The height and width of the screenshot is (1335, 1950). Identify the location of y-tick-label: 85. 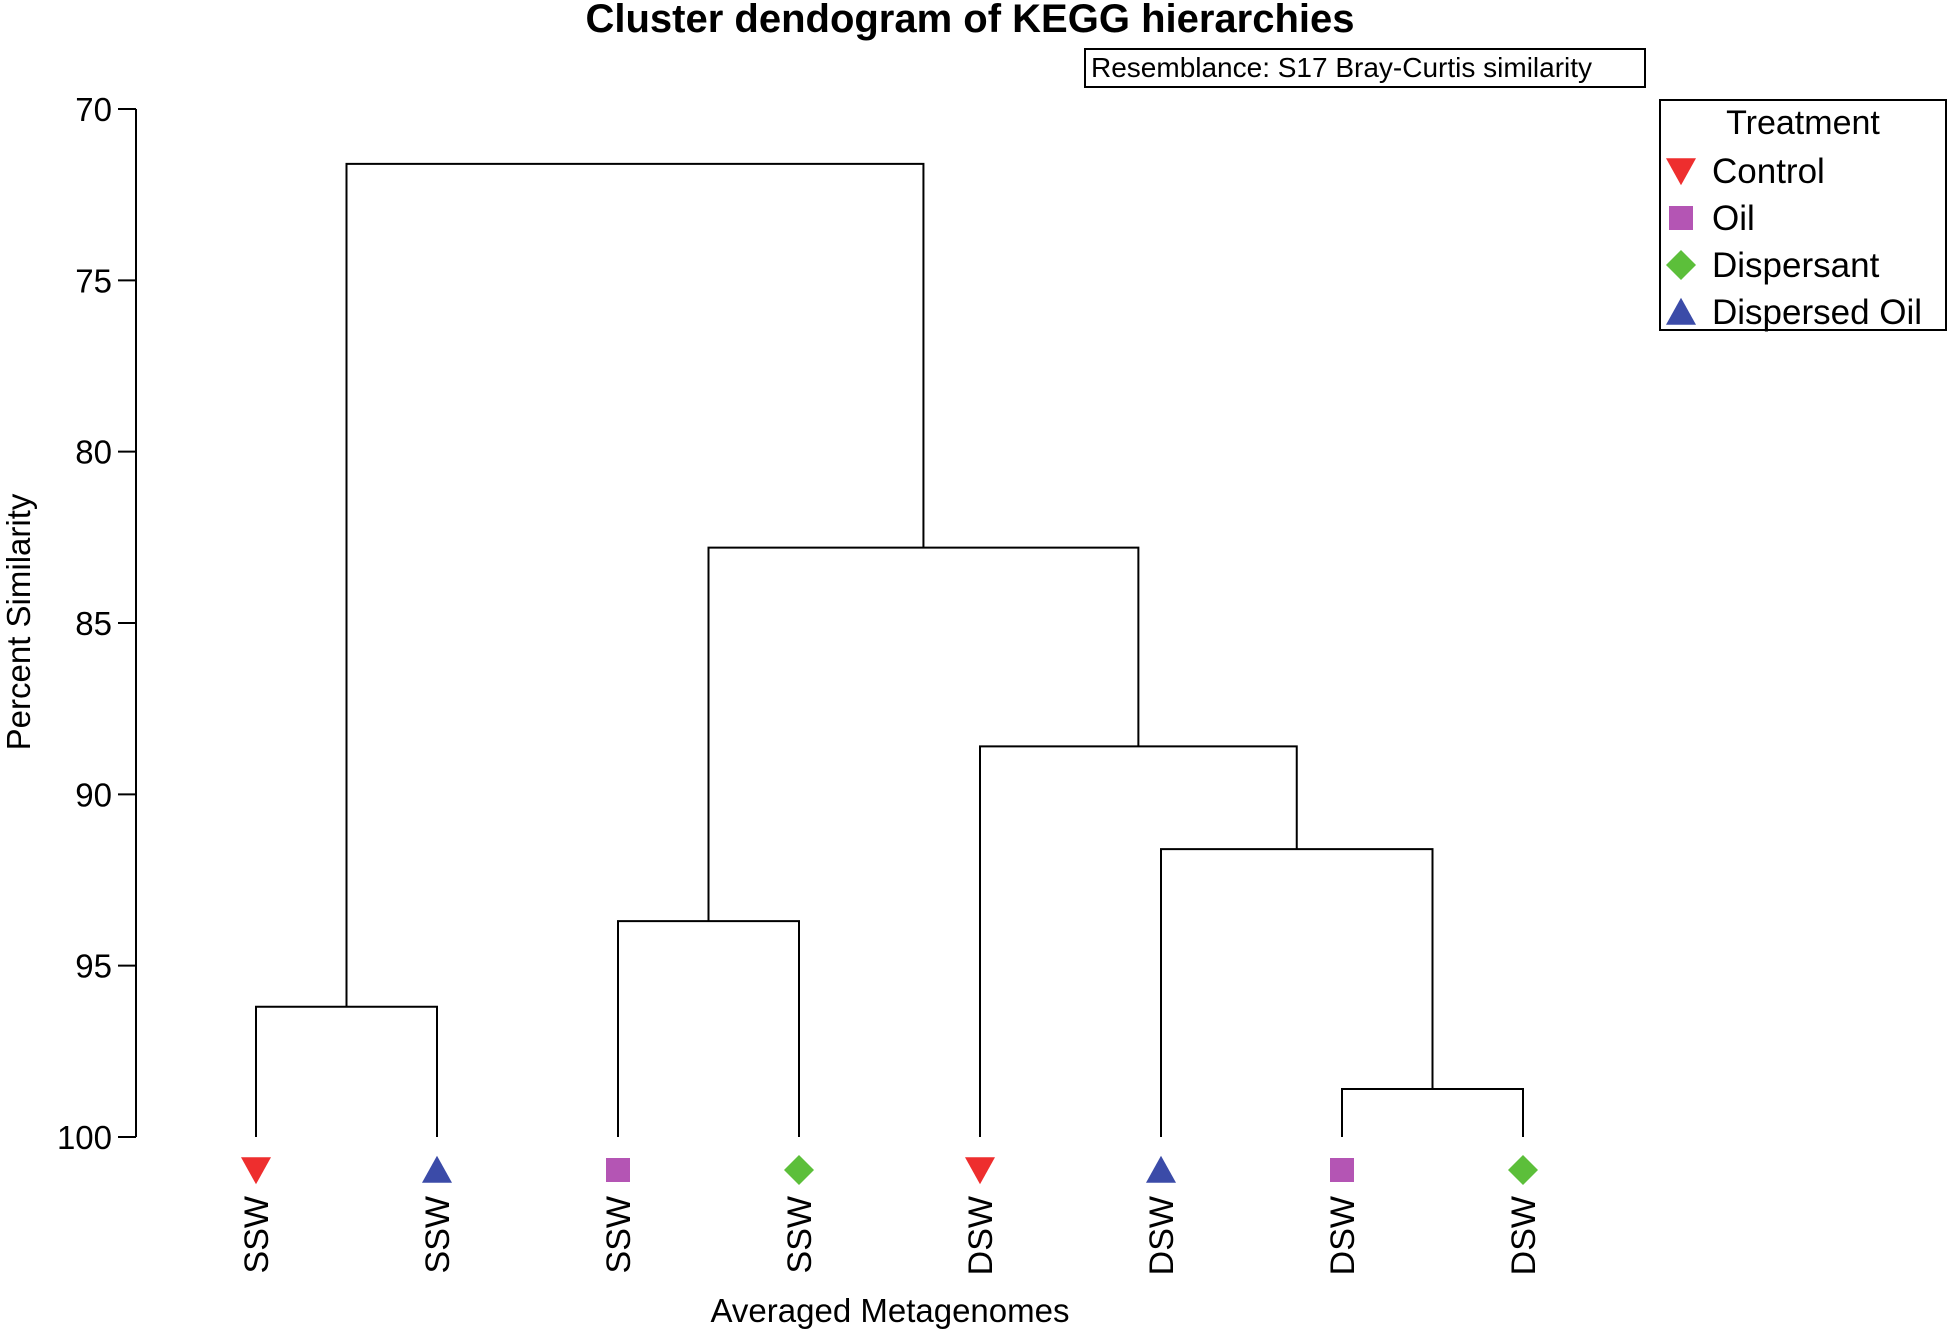
(93, 623).